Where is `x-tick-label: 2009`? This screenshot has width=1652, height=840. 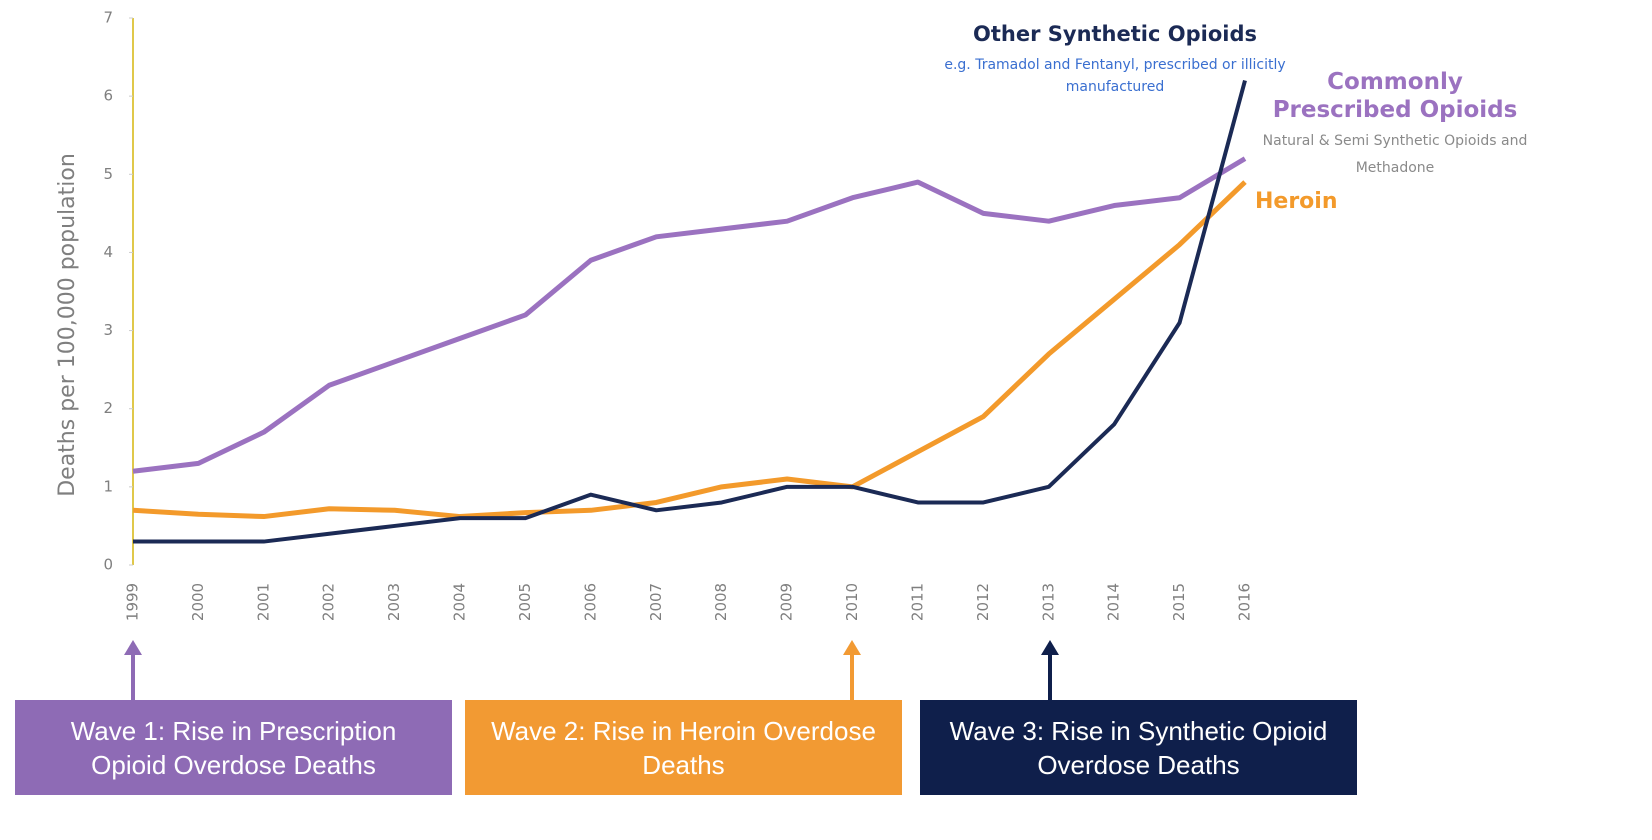
x-tick-label: 2009 is located at coordinates (787, 602).